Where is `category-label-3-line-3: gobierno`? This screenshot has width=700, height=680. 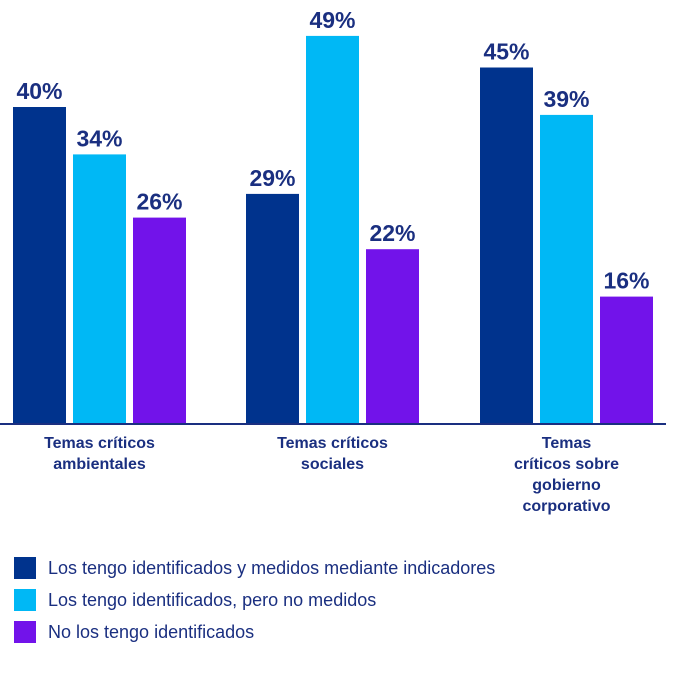
category-label-3-line-3: gobierno is located at coordinates (566, 485).